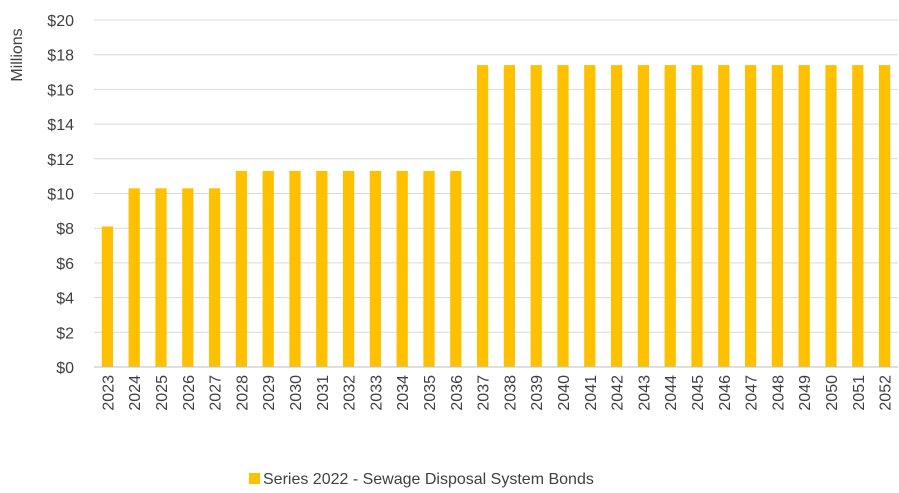  I want to click on x-tick-label: 2038, so click(510, 393).